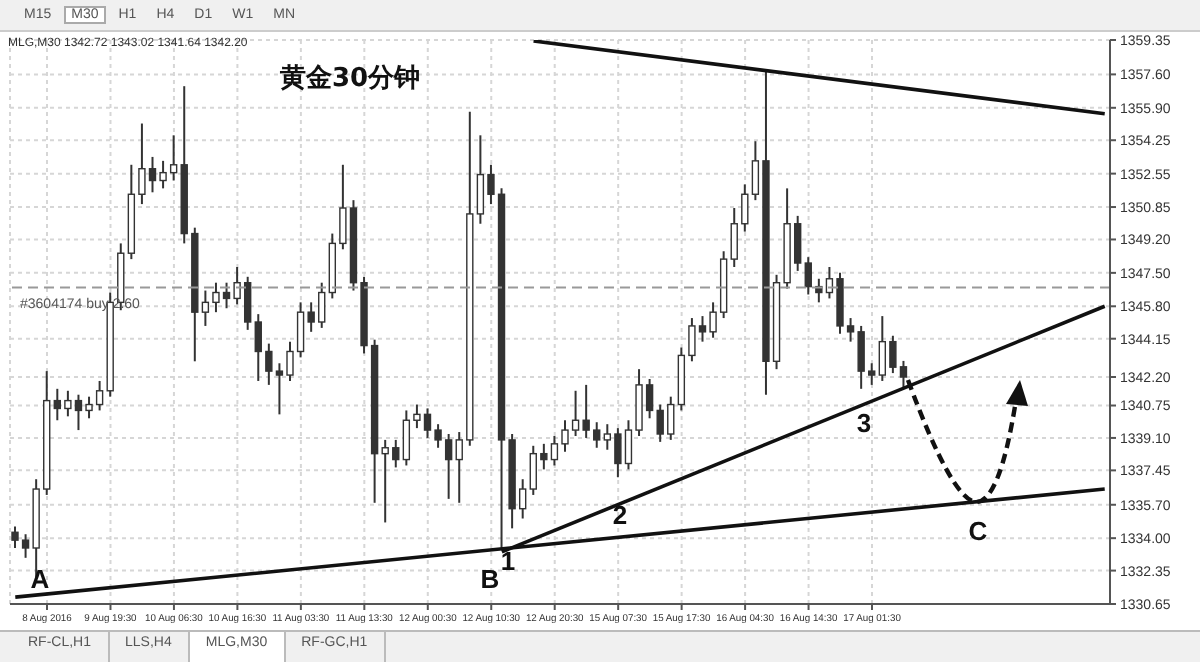  What do you see at coordinates (864, 423) in the screenshot?
I see `annotation: 3` at bounding box center [864, 423].